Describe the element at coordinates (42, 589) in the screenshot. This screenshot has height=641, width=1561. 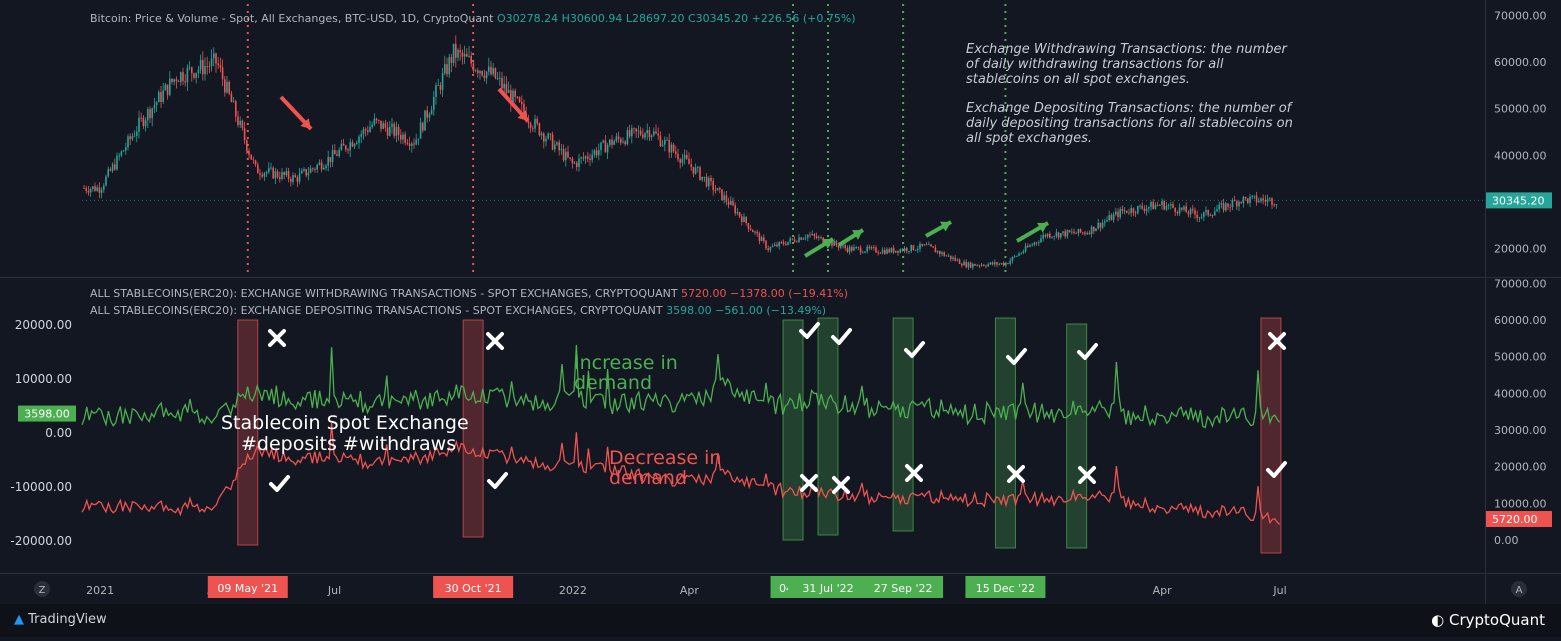
I see `z-button` at that location.